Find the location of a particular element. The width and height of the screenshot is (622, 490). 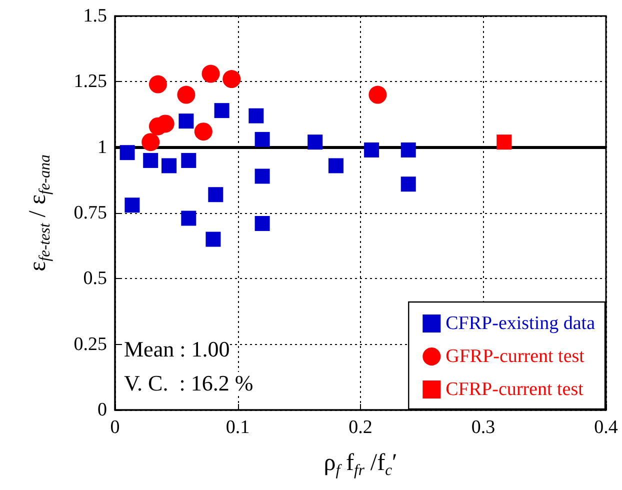

legend-label: CFRP-current test is located at coordinates (515, 389).